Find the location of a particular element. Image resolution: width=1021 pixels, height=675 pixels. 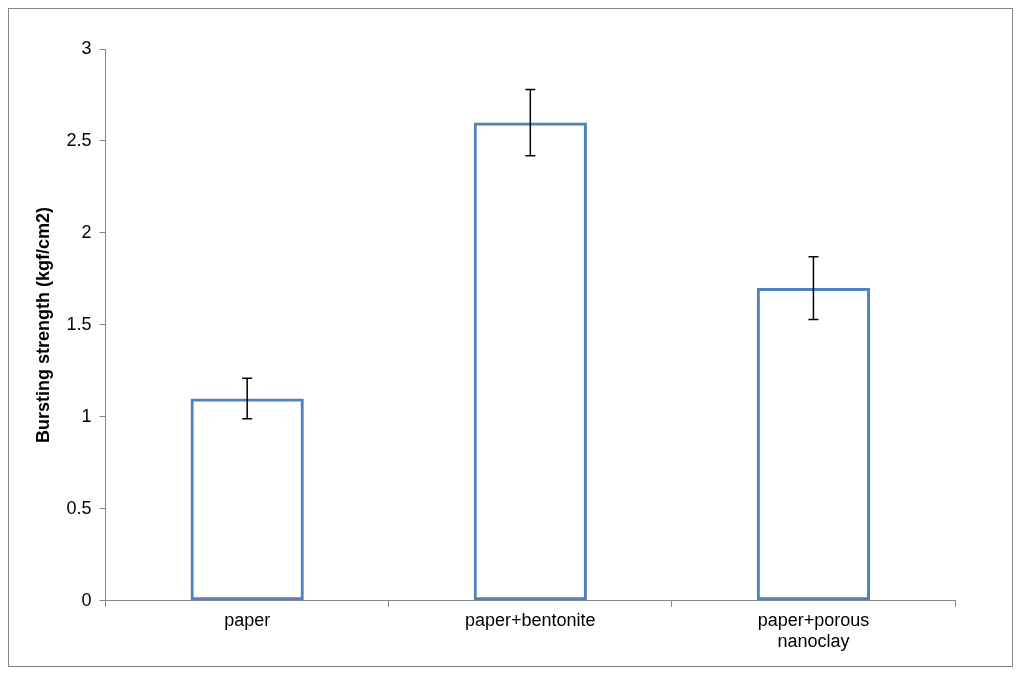

y-axis-title: Bursting strength (kgf/cm2) is located at coordinates (42, 324).